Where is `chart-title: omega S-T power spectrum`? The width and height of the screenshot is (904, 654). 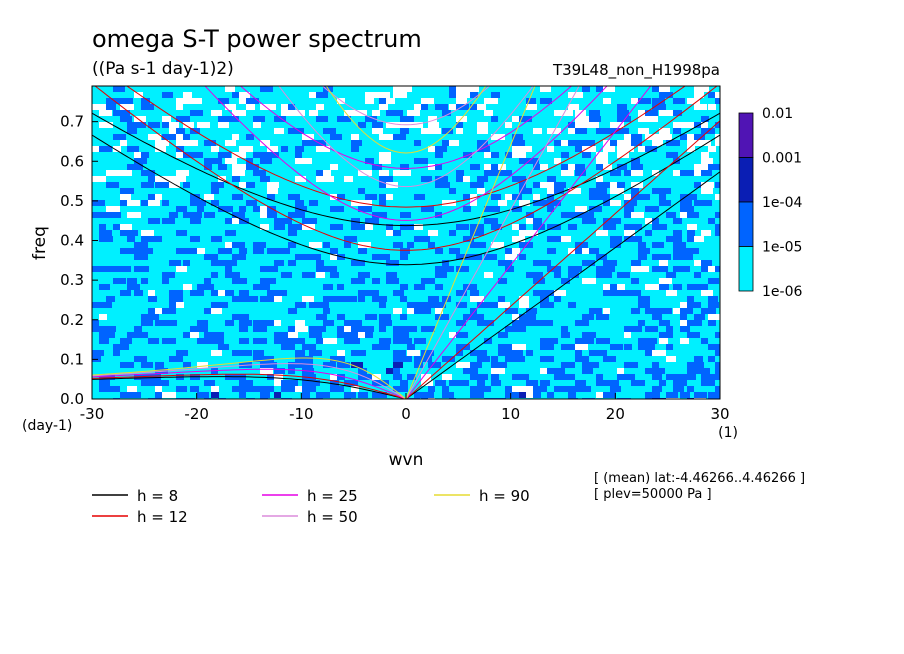 chart-title: omega S-T power spectrum is located at coordinates (257, 39).